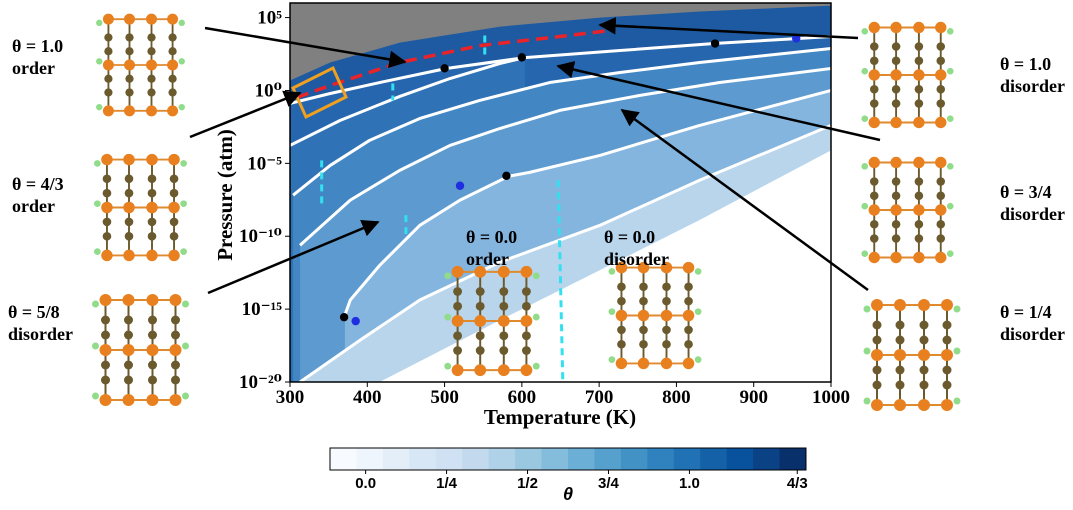 This screenshot has height=510, width=1073. Describe the element at coordinates (34, 312) in the screenshot. I see `annotation: θ = 5/8` at that location.